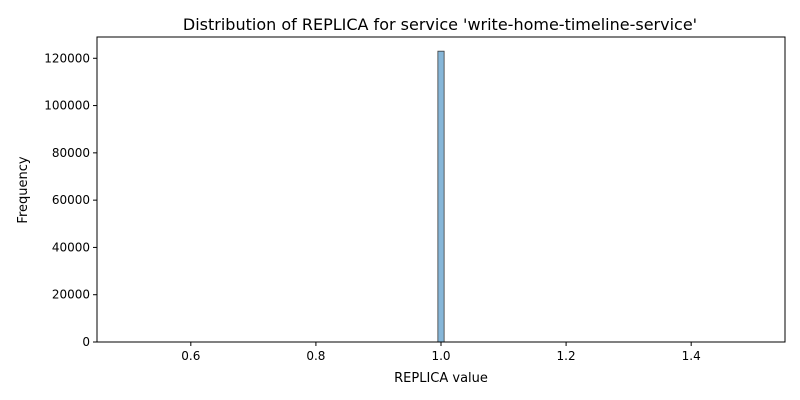 The height and width of the screenshot is (400, 800). What do you see at coordinates (566, 356) in the screenshot?
I see `x-tick-label: 1.2` at bounding box center [566, 356].